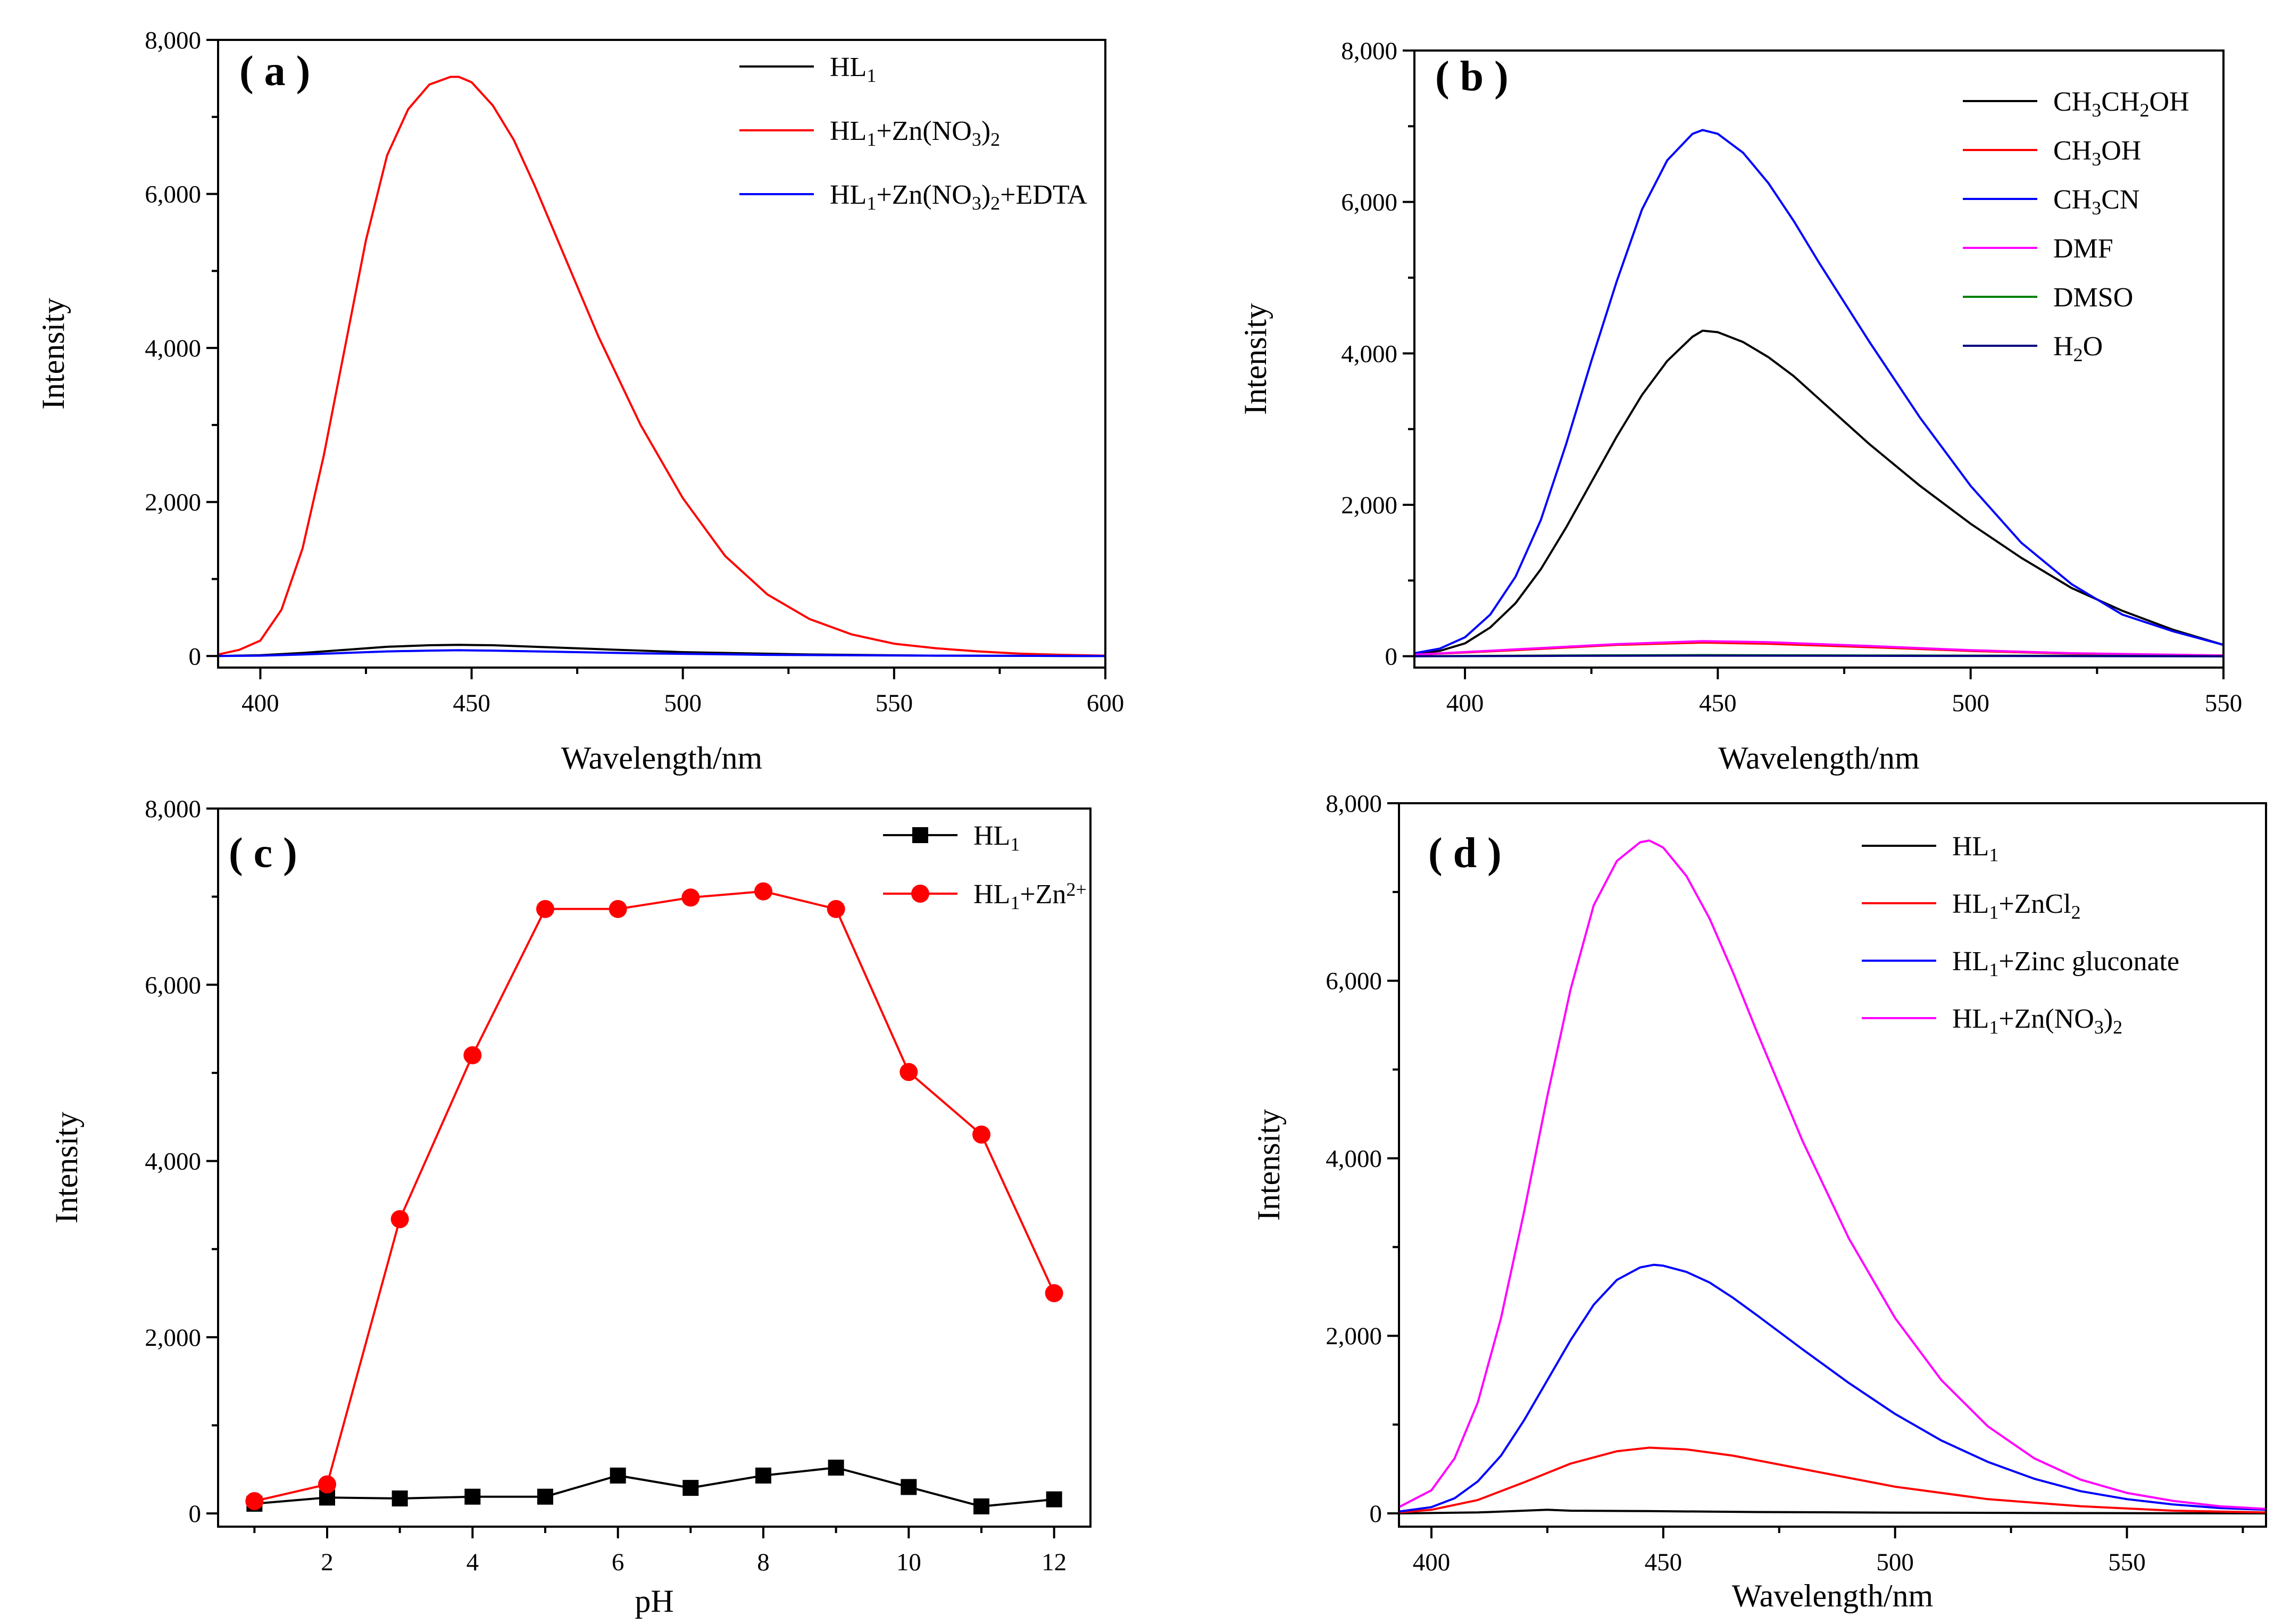 This screenshot has width=2274, height=1624. I want to click on x-axis-label-b: Wavelength/nm, so click(1818, 758).